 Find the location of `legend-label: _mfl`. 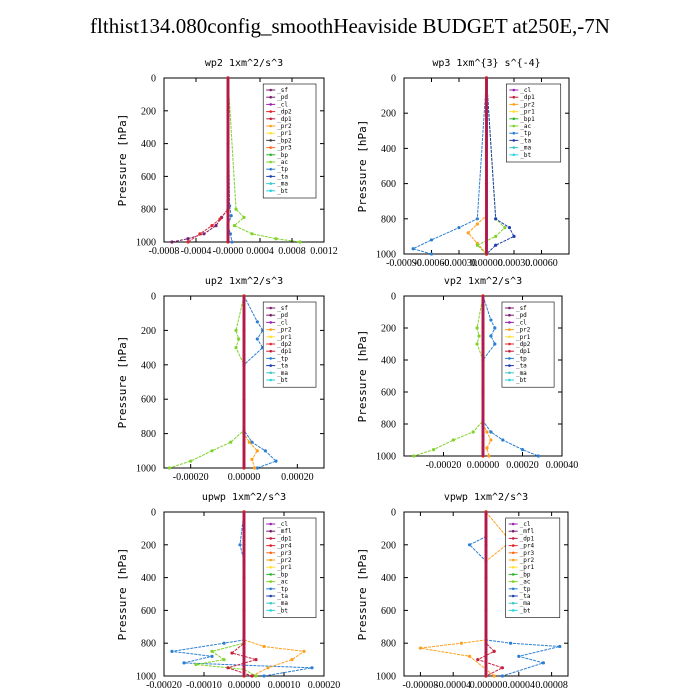

legend-label: _mfl is located at coordinates (284, 531).